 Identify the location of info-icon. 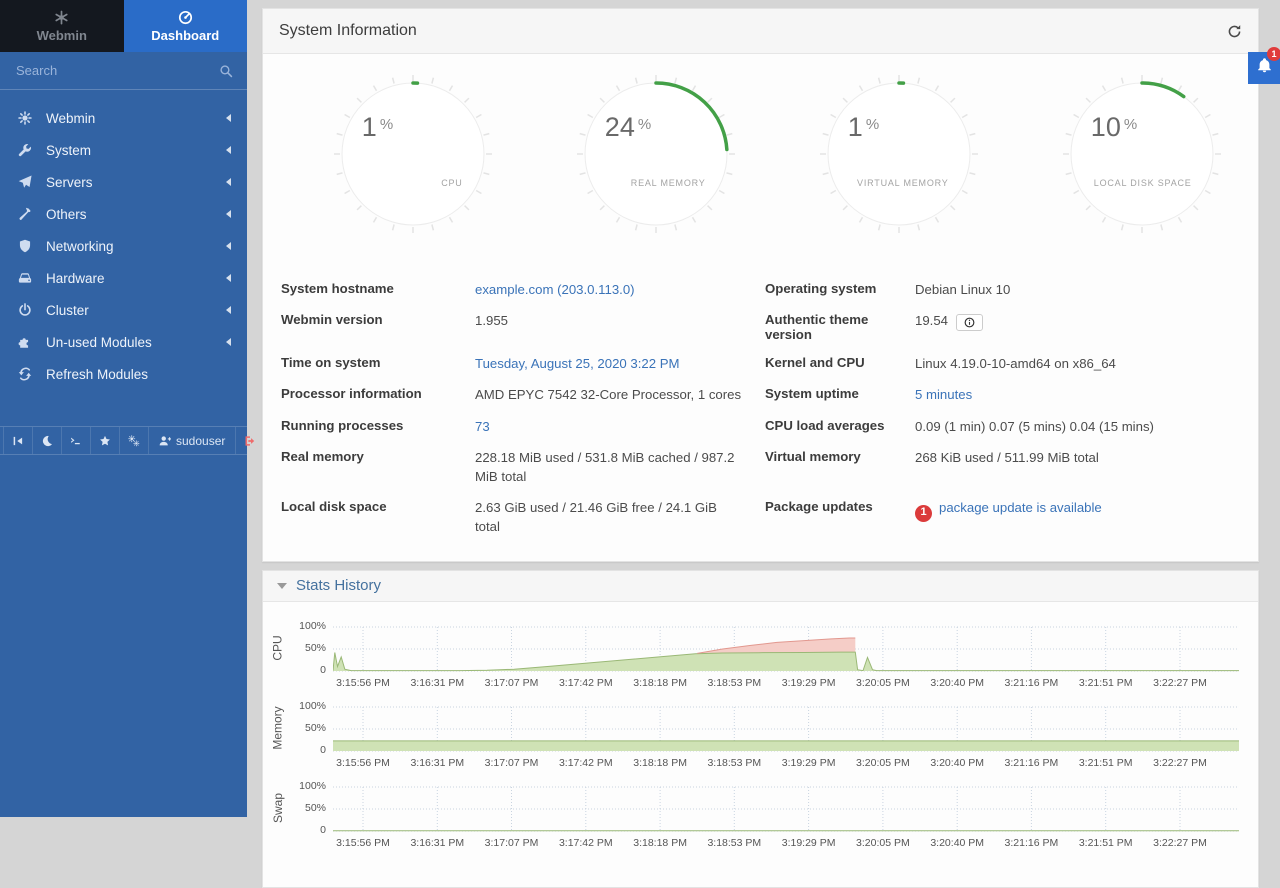
(969, 322).